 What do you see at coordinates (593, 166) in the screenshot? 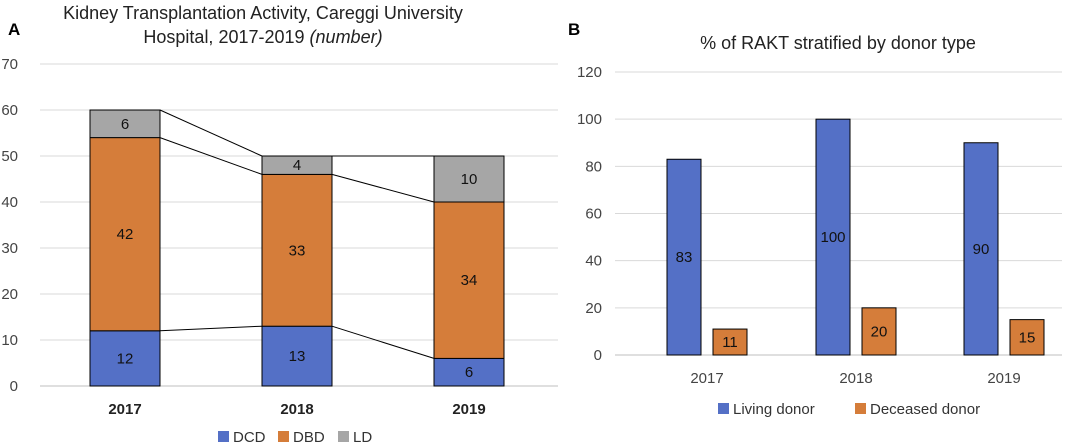
I see `chart-b-y-tick: 80` at bounding box center [593, 166].